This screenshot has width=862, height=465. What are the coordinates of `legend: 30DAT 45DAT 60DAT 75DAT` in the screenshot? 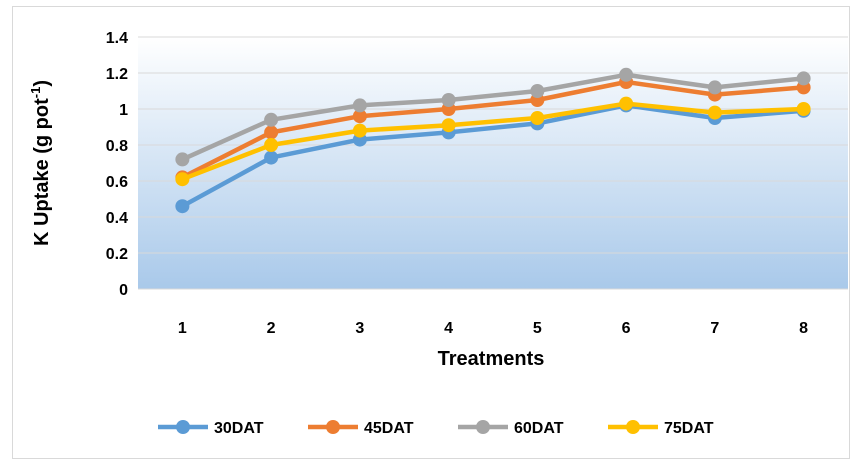 It's located at (436, 428).